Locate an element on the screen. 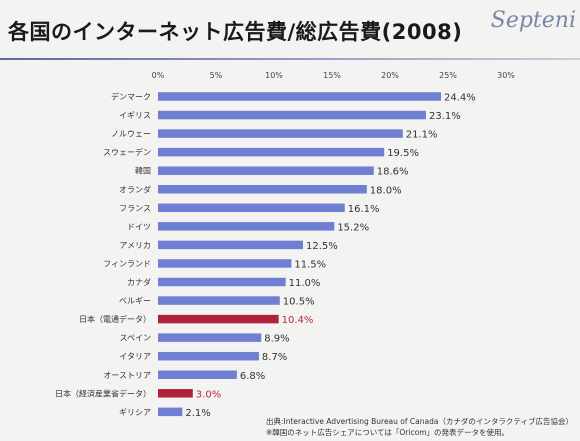 This screenshot has height=441, width=580. category-label: 日本（経済産業省データ） is located at coordinates (103, 393).